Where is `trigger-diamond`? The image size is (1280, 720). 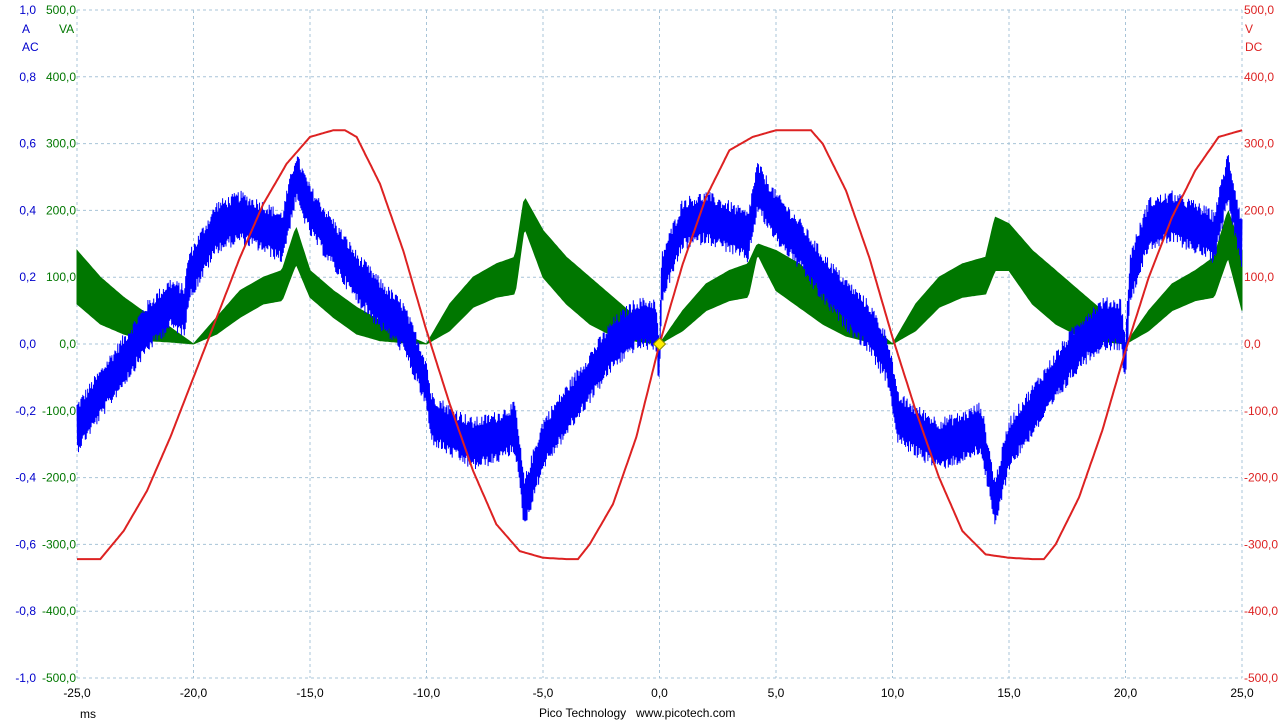
trigger-diamond is located at coordinates (659, 344).